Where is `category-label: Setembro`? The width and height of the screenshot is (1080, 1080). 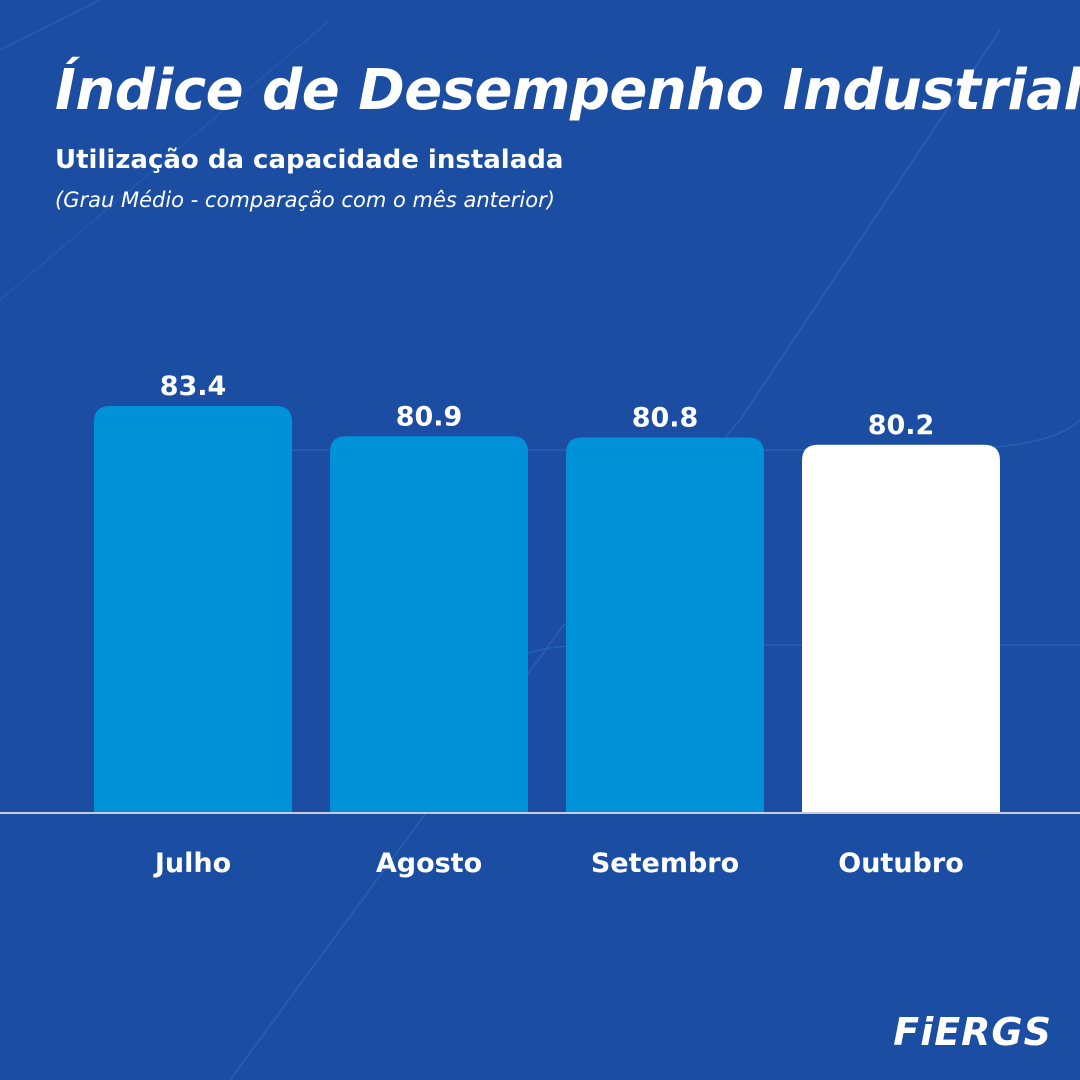 category-label: Setembro is located at coordinates (665, 863).